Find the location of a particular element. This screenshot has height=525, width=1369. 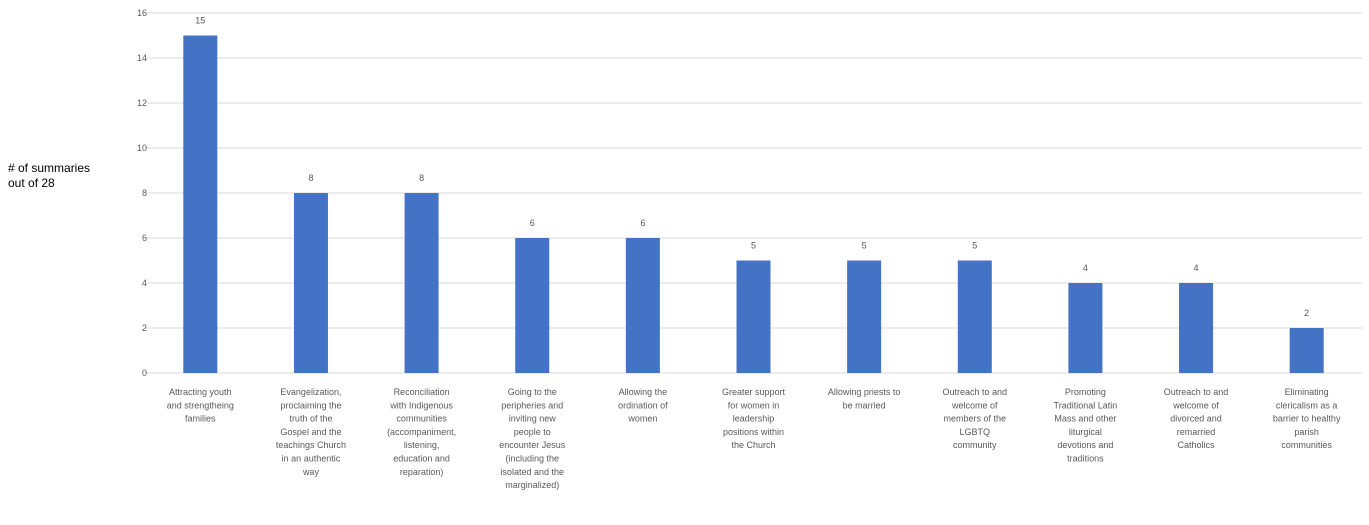

category-label-line: Traditional Latin is located at coordinates (1086, 405).